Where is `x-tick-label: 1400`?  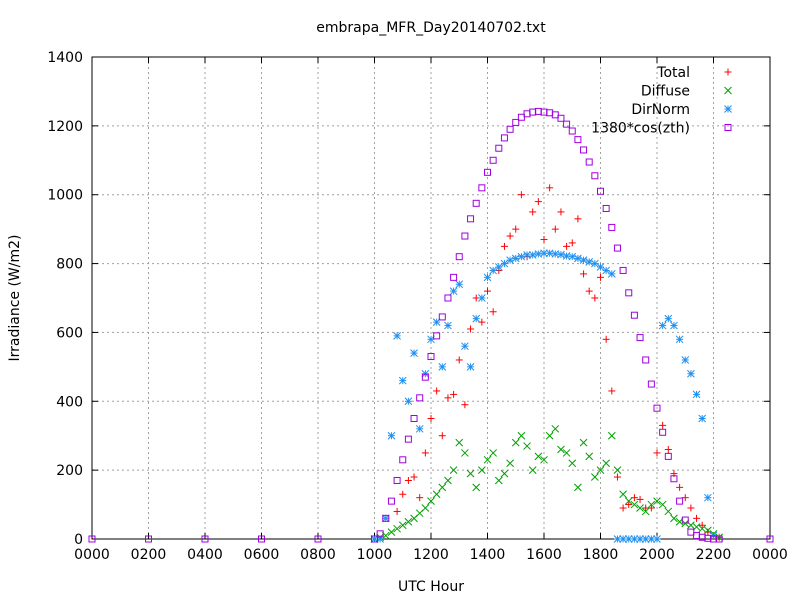 x-tick-label: 1400 is located at coordinates (488, 555).